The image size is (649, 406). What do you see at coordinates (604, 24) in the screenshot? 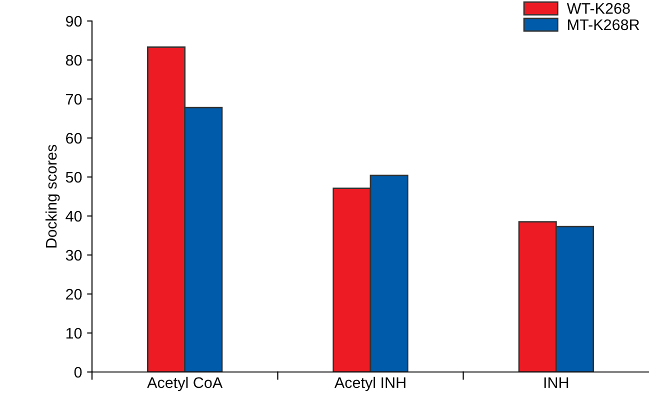
I see `legend-label: MT-K268R` at bounding box center [604, 24].